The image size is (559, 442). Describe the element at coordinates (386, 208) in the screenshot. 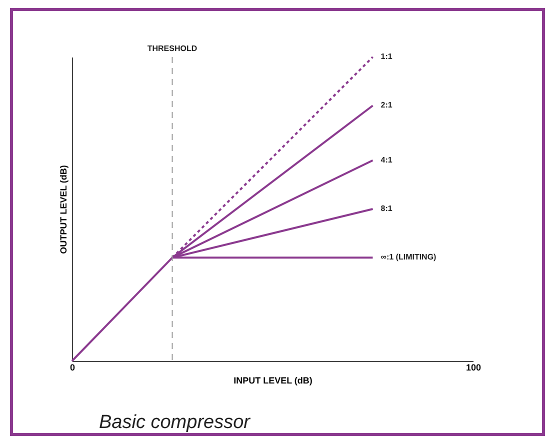

I see `series-label: 8:1` at that location.